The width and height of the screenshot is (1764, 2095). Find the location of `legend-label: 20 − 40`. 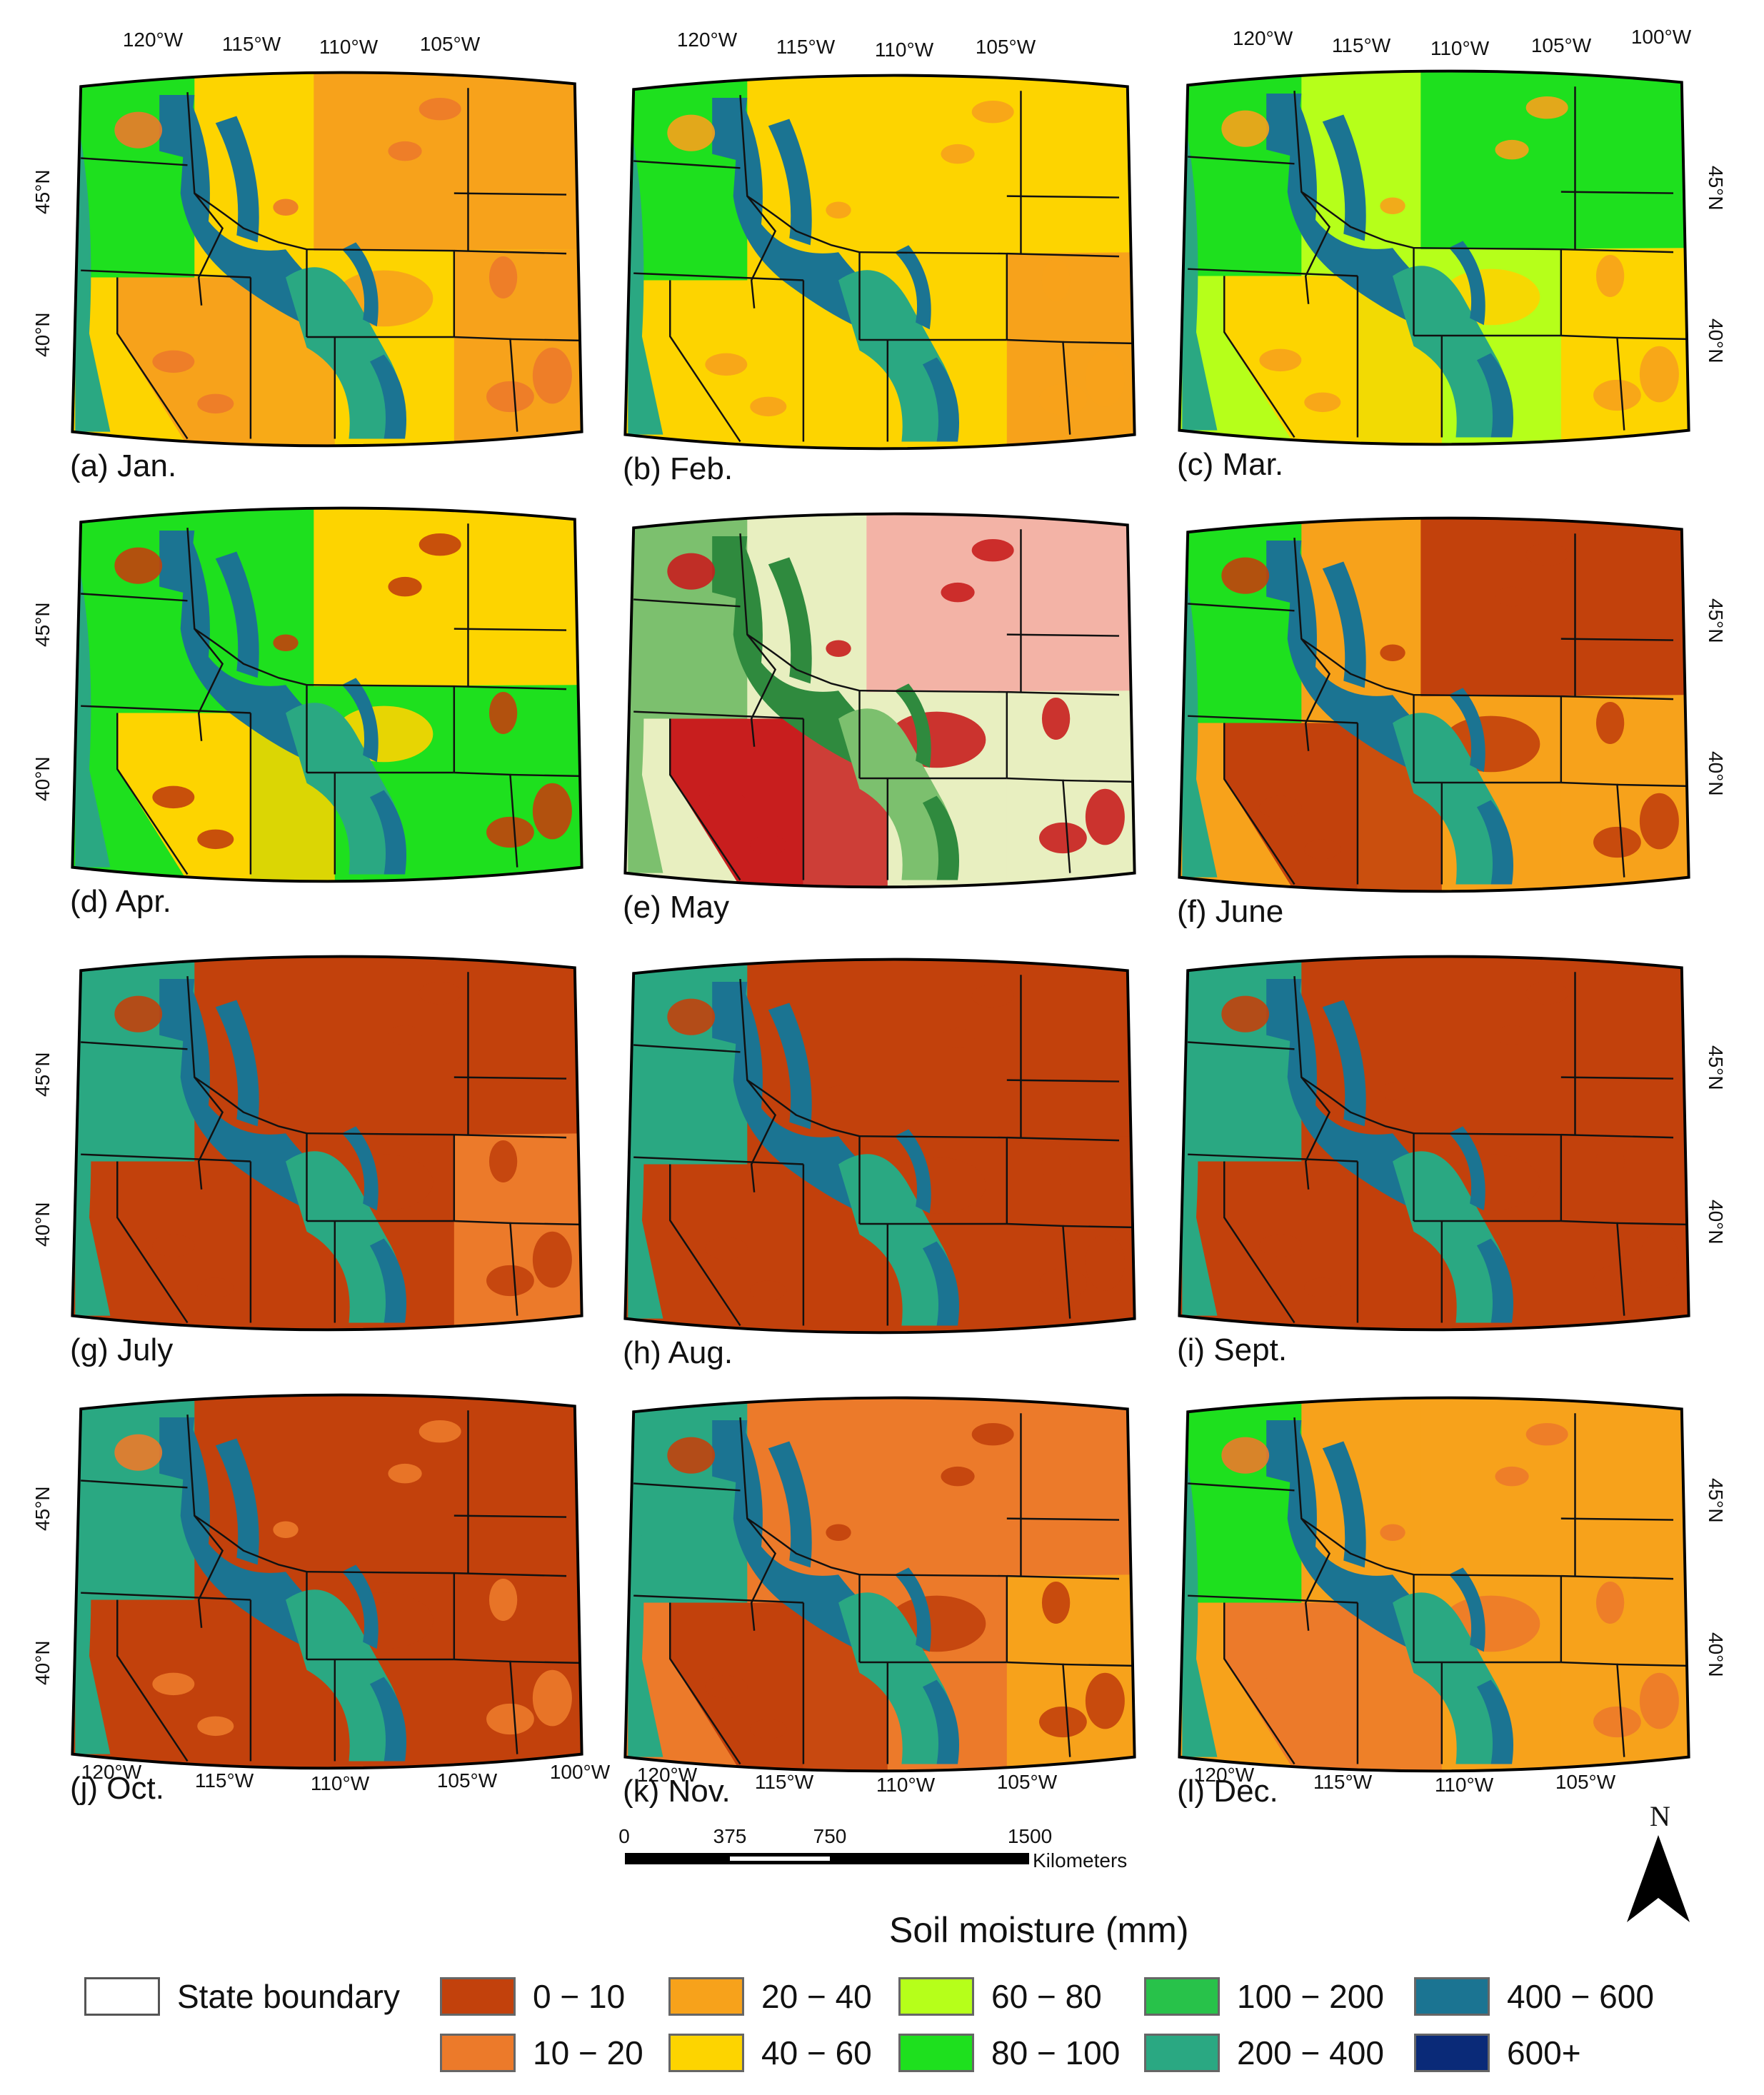

legend-label: 20 − 40 is located at coordinates (817, 1996).